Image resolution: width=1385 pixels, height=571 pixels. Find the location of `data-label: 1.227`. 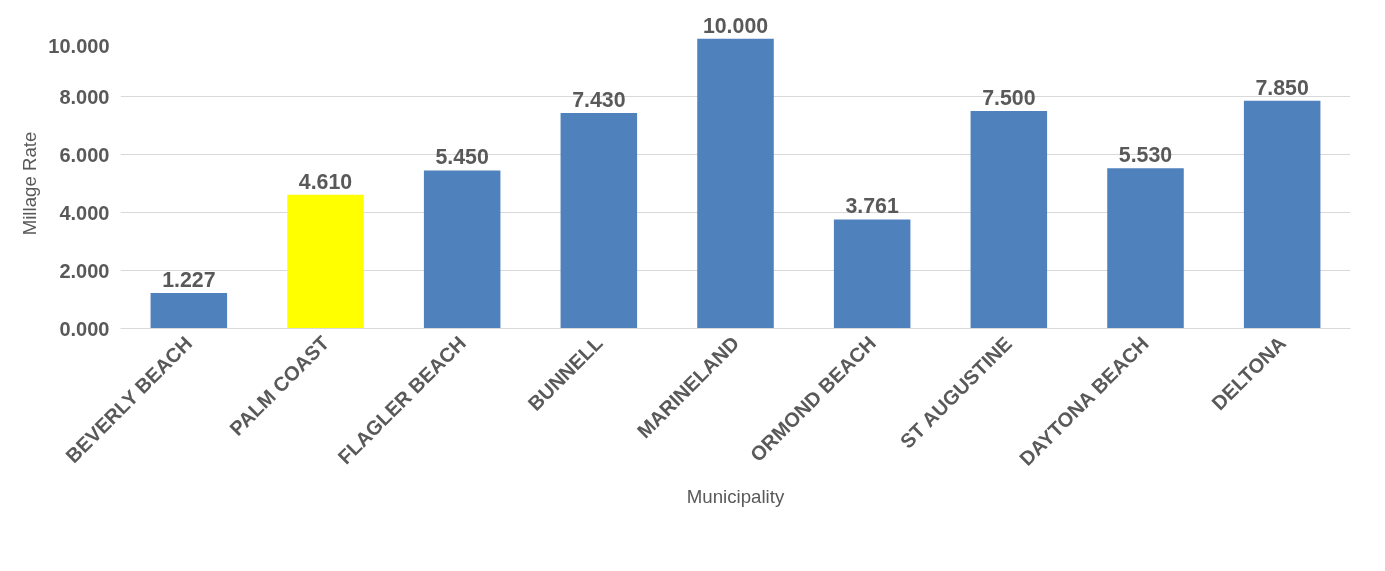

data-label: 1.227 is located at coordinates (189, 279).